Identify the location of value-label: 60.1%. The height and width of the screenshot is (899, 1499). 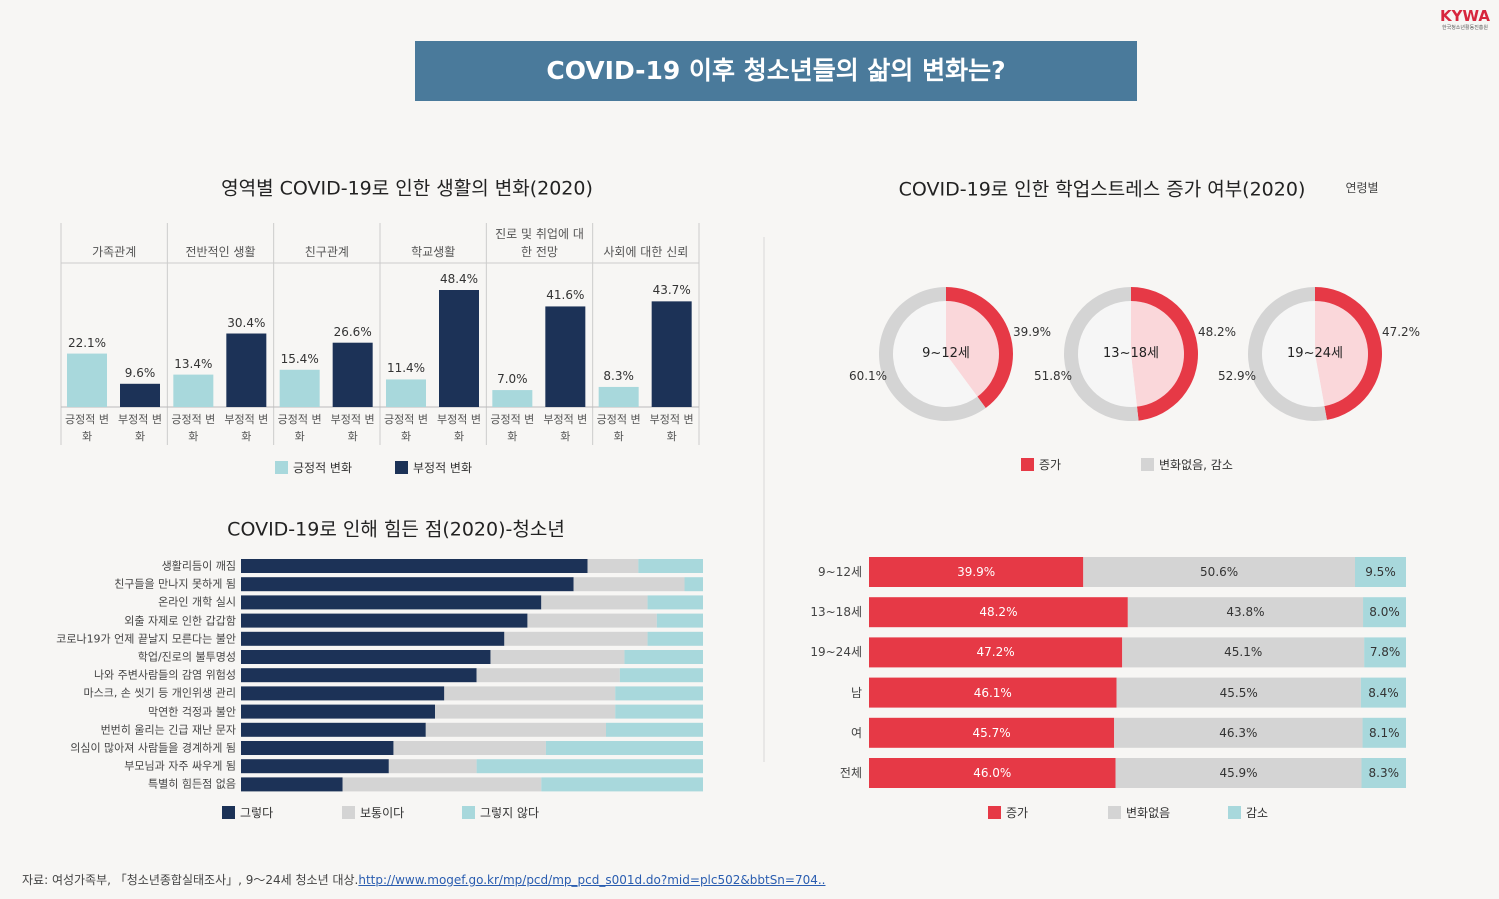
(868, 375).